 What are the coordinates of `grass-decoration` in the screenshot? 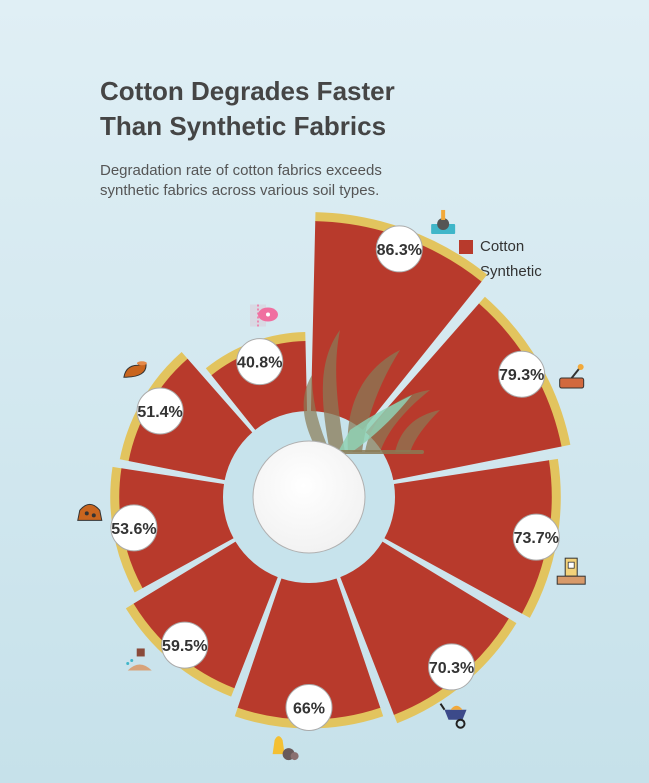 It's located at (371, 392).